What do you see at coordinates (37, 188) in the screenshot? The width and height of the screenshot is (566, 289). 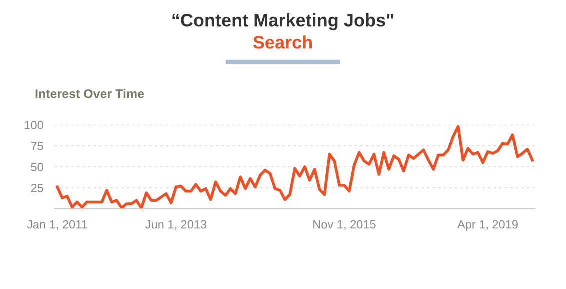 I see `y-tick-label: 25` at bounding box center [37, 188].